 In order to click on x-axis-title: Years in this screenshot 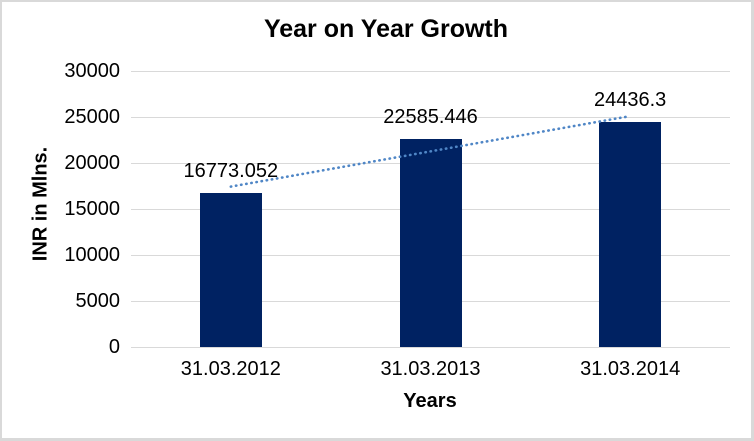, I will do `click(430, 401)`.